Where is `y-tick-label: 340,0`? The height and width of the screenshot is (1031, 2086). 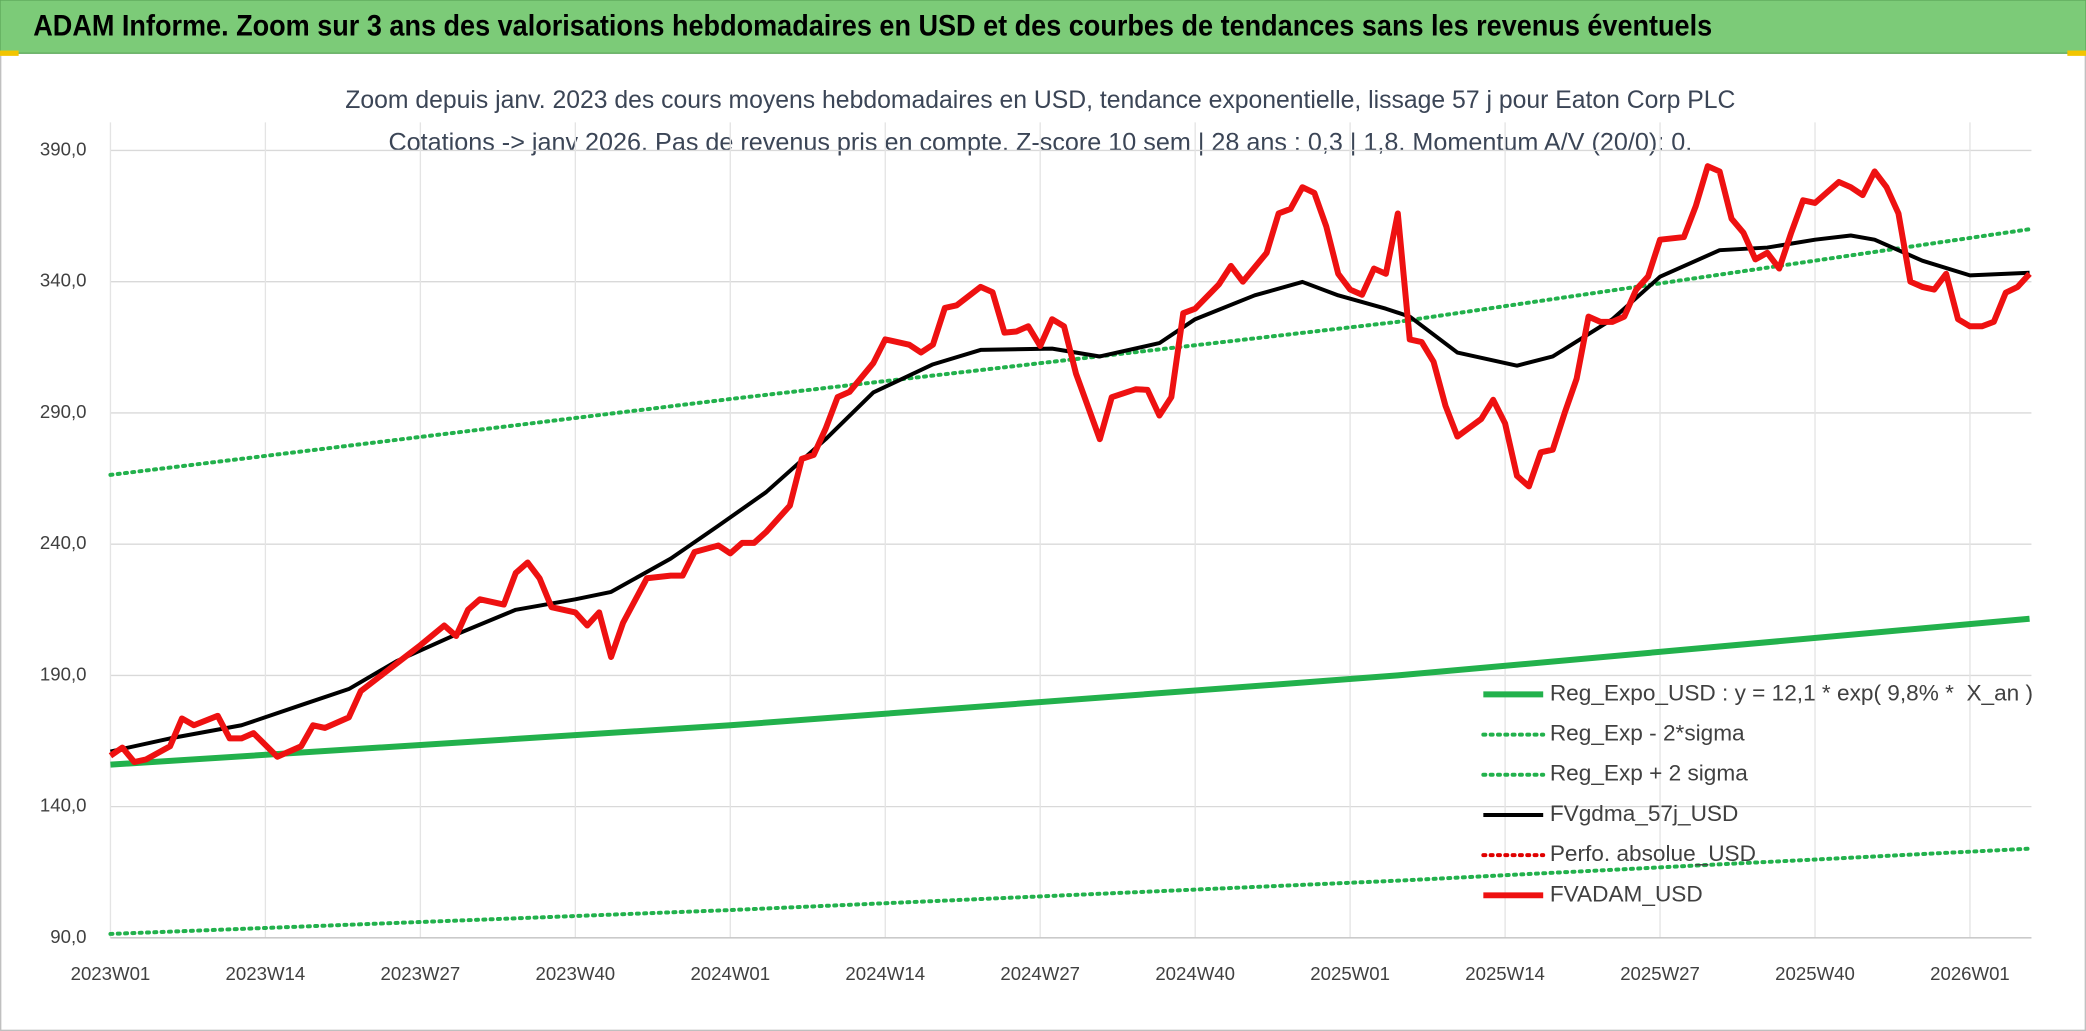
y-tick-label: 340,0 is located at coordinates (63, 280).